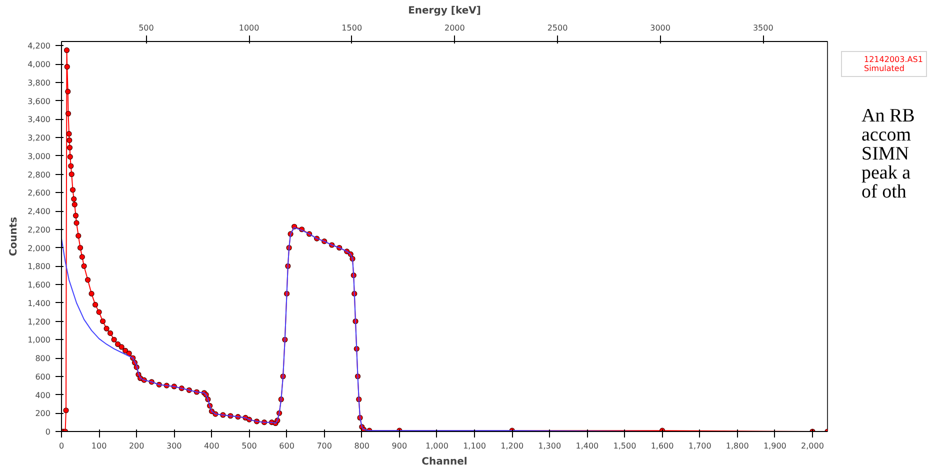  What do you see at coordinates (400, 446) in the screenshot?
I see `x-tick-label: 900` at bounding box center [400, 446].